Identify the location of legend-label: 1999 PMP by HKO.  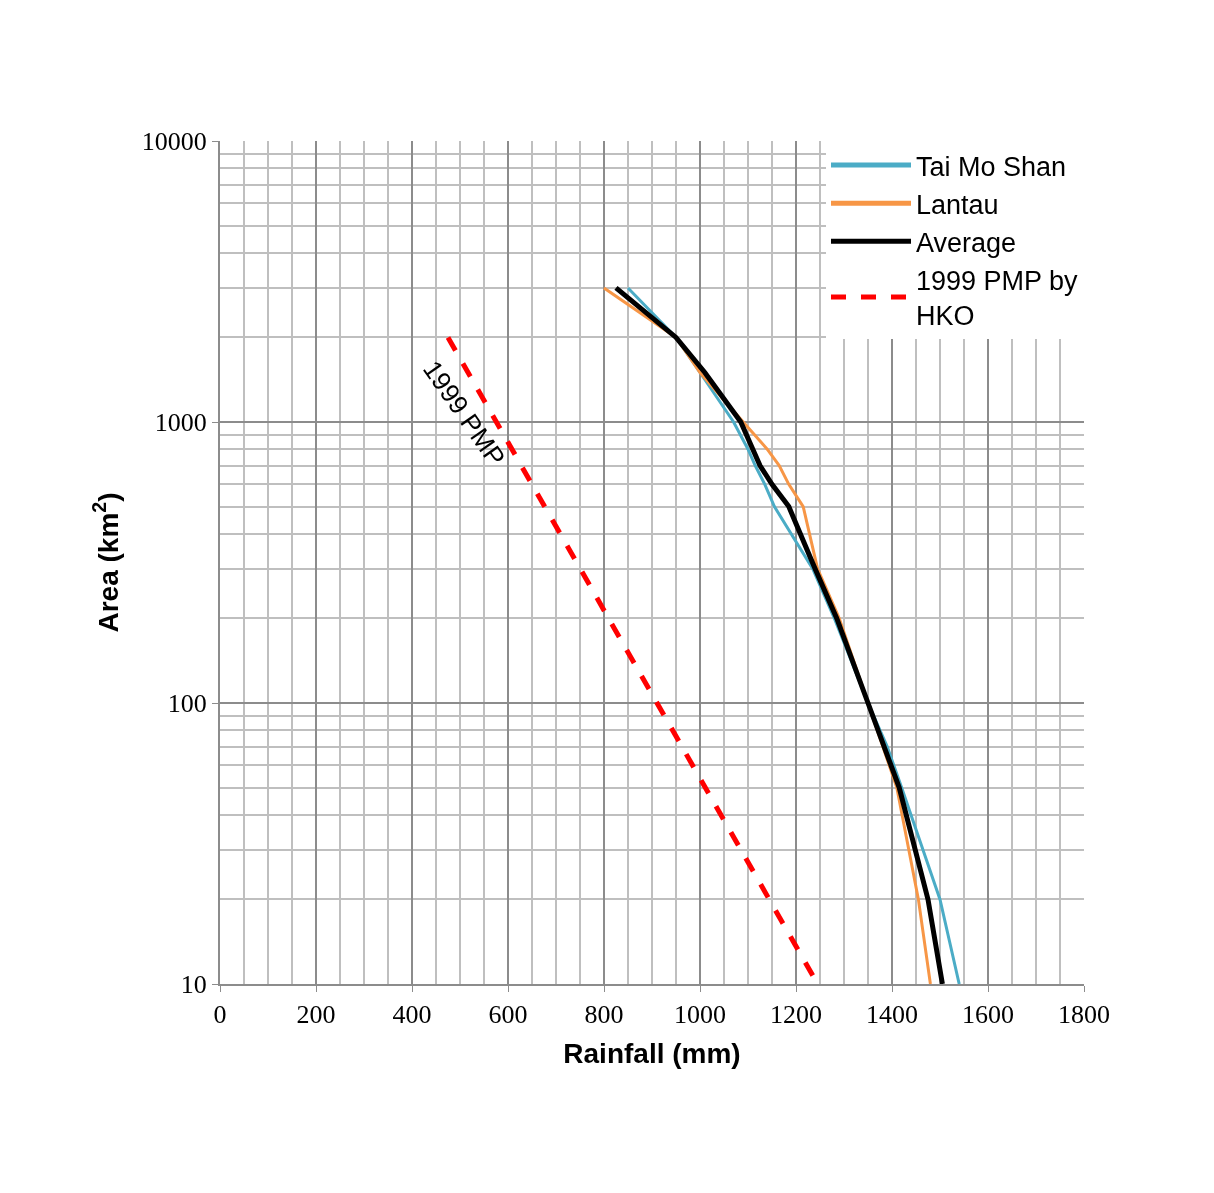
(997, 298).